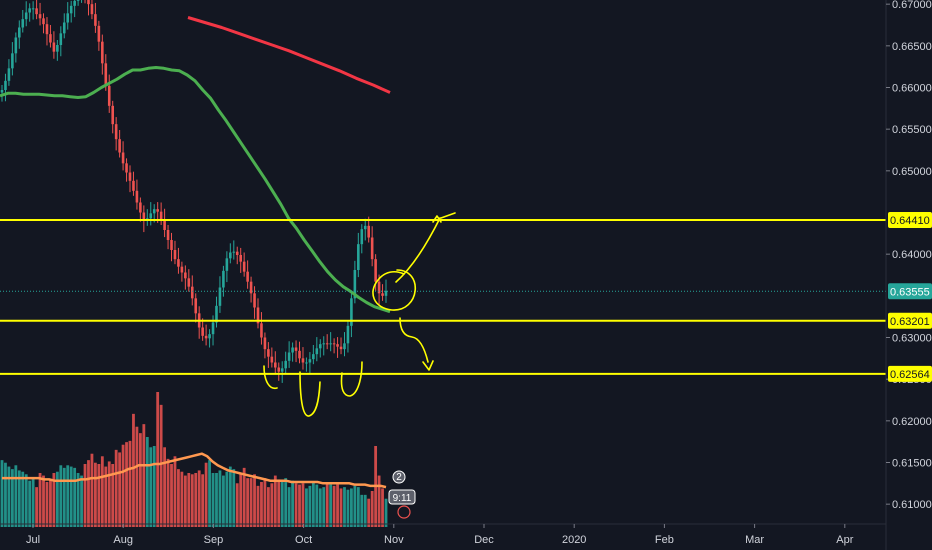  What do you see at coordinates (912, 464) in the screenshot?
I see `y-tick-label: 0.61500` at bounding box center [912, 464].